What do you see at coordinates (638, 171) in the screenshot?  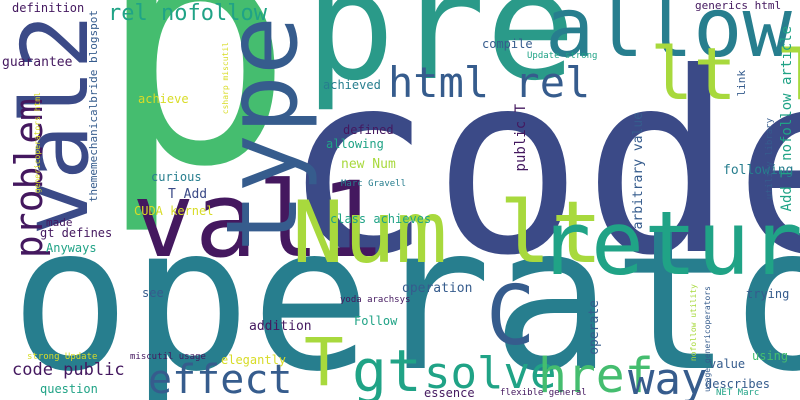 I see `word-arbitrary-value: arbitrary value` at bounding box center [638, 171].